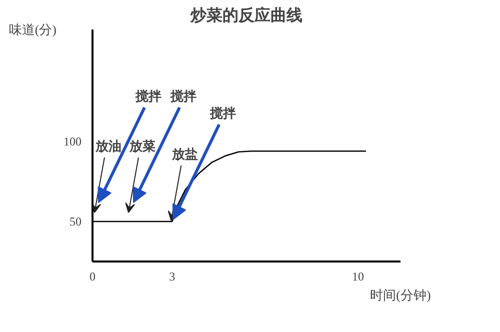 This screenshot has height=332, width=500. I want to click on x-tick-label: 0, so click(93, 277).